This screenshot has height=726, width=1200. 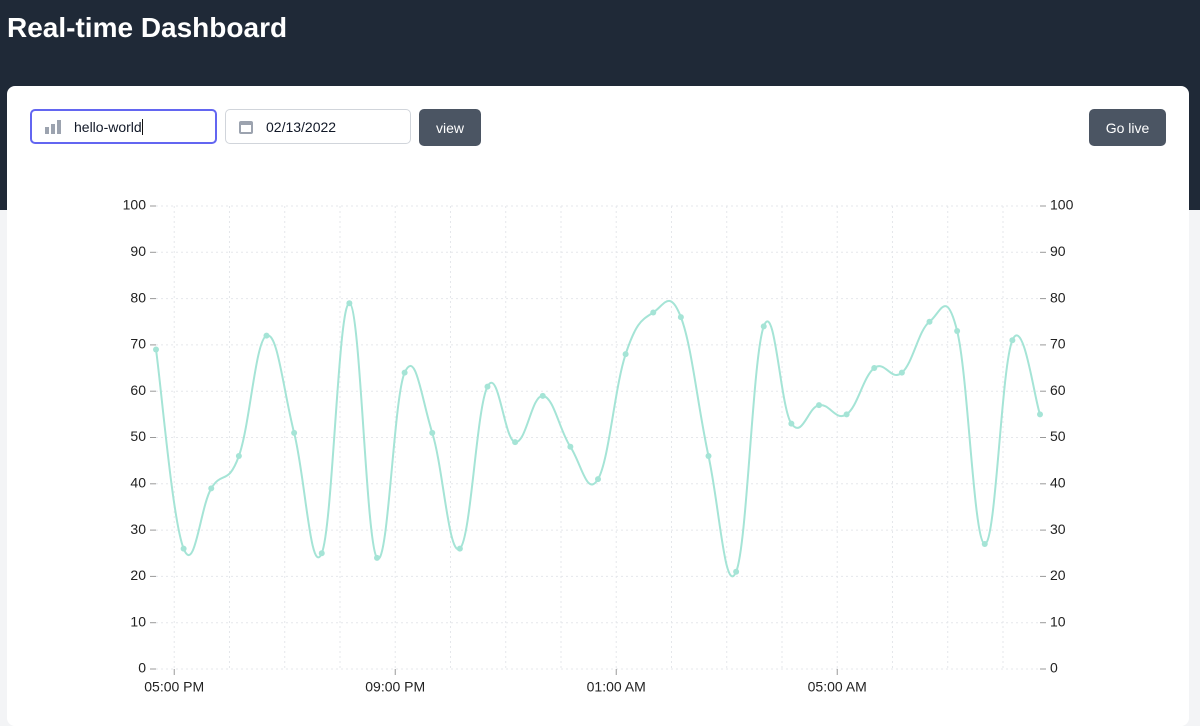 I want to click on x-tick-label: 05:00 PM, so click(x=174, y=687).